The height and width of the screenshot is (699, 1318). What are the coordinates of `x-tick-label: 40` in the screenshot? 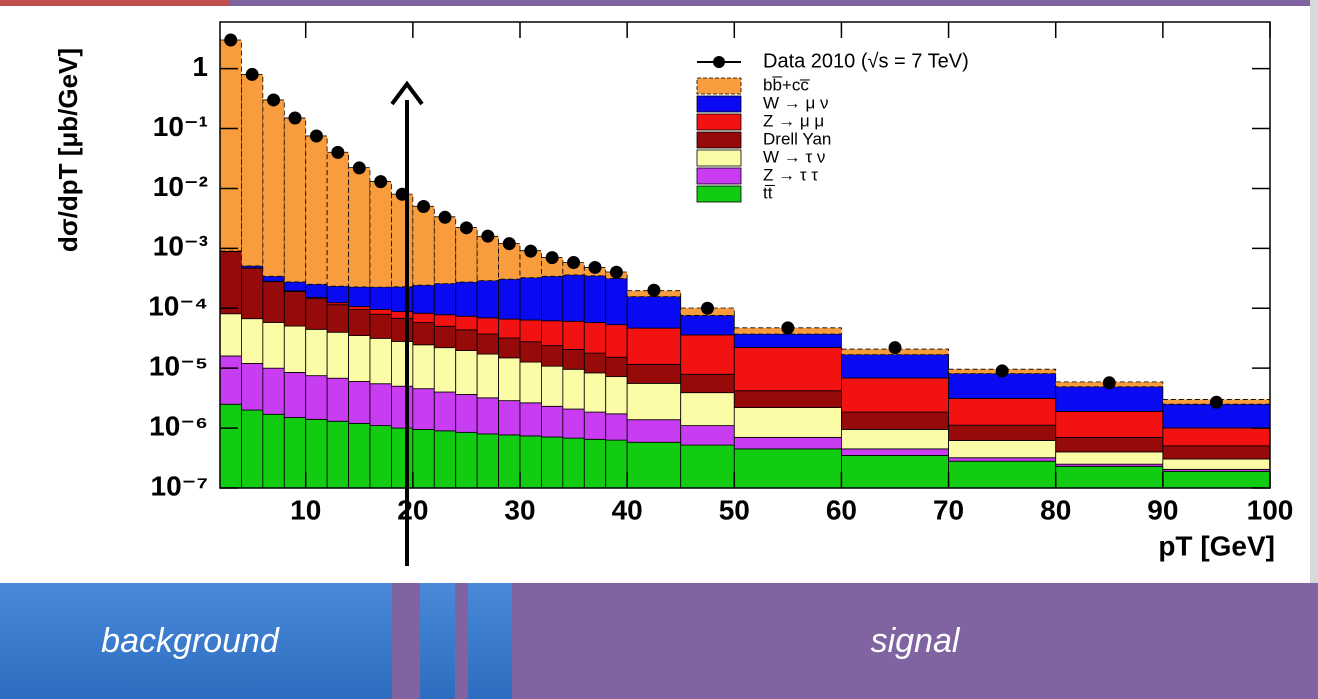 It's located at (627, 509).